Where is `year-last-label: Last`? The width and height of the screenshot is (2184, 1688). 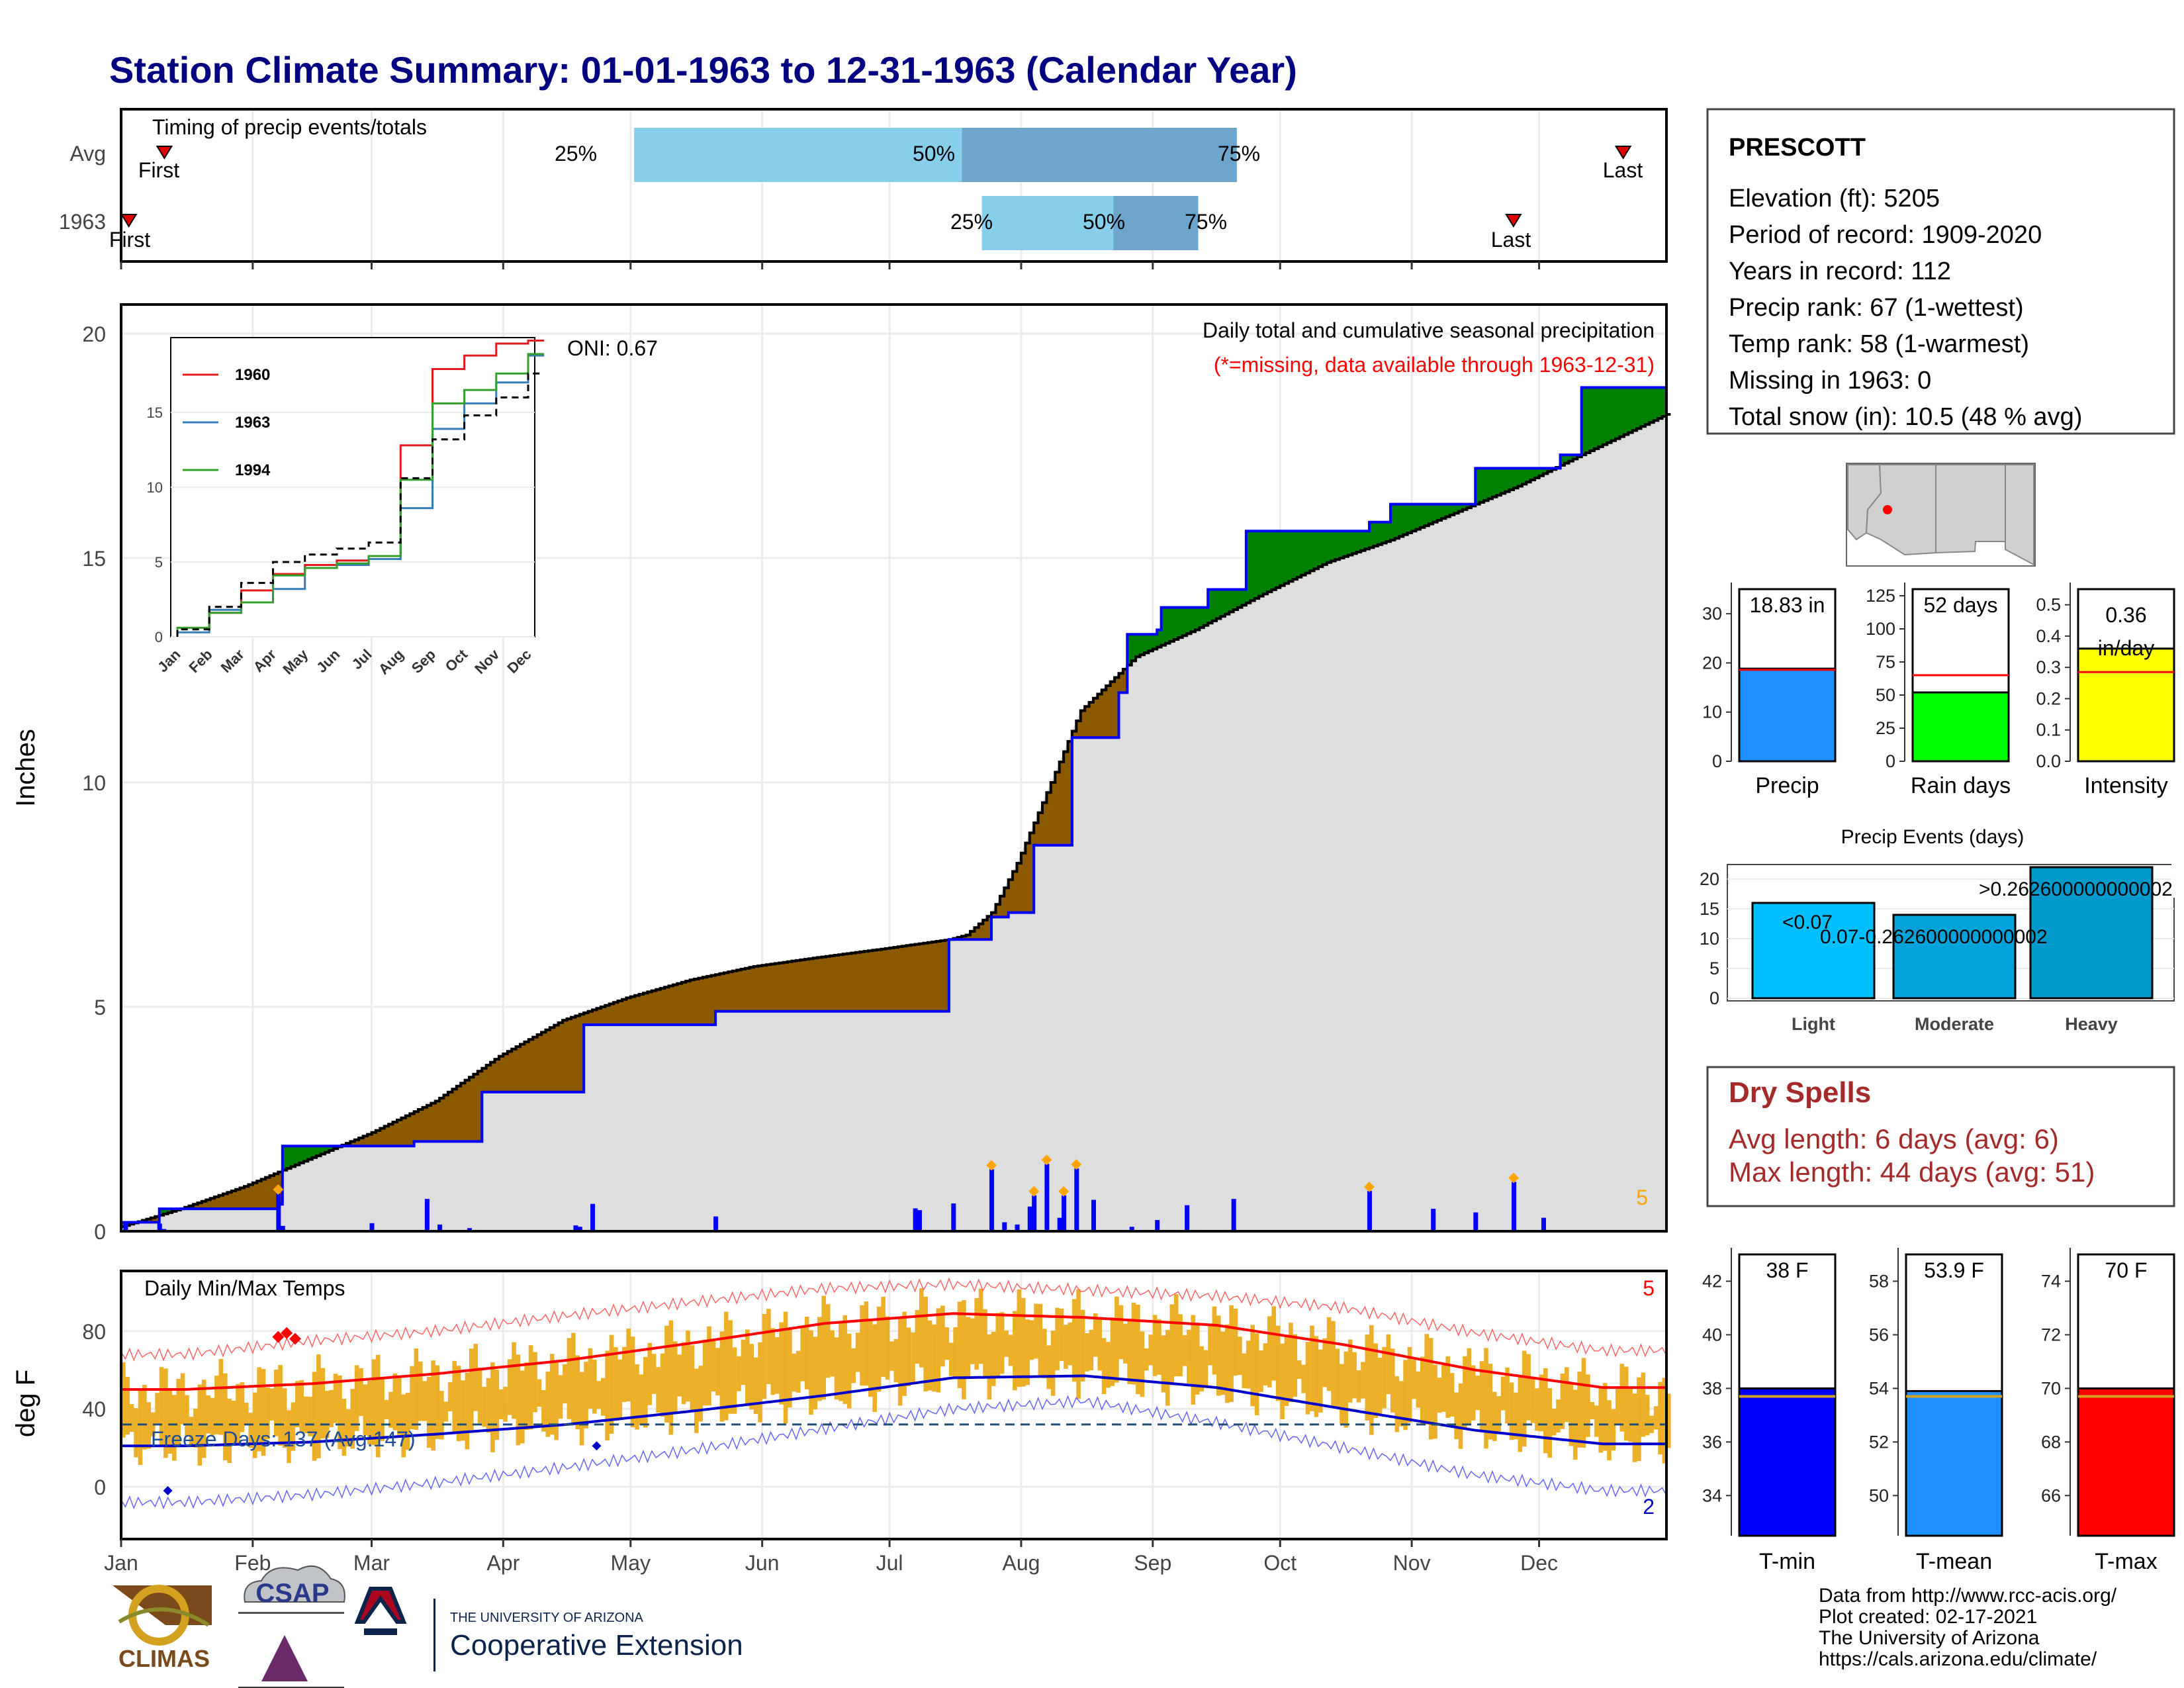
year-last-label: Last is located at coordinates (1511, 240).